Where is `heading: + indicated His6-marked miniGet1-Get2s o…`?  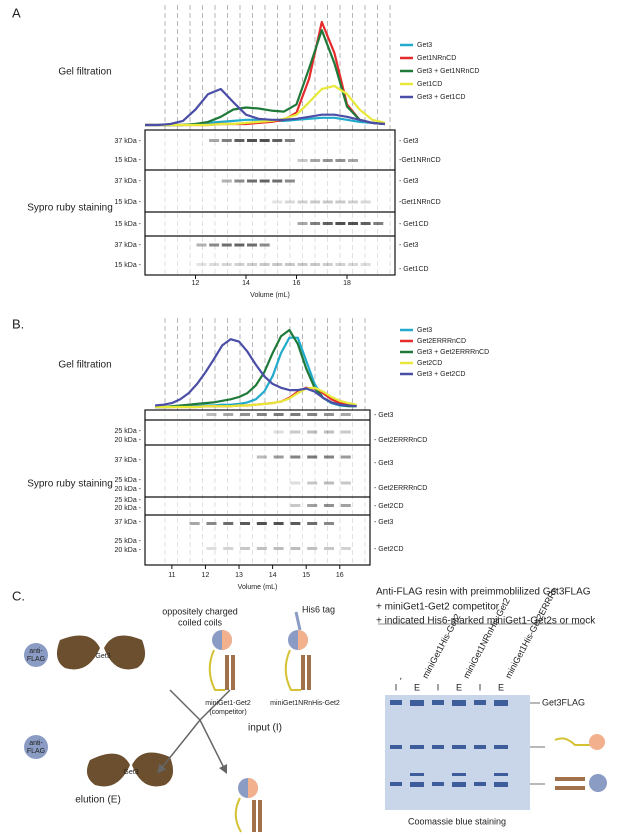
heading: + indicated His6-marked miniGet1-Get2s o… is located at coordinates (486, 621).